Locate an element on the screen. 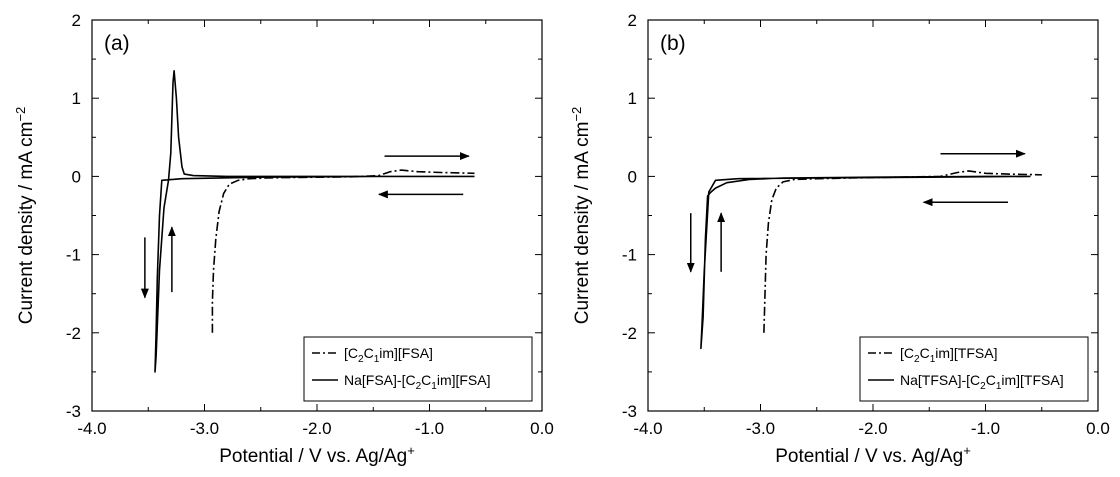  legend-entry: [C2C1im][FSA] is located at coordinates (388, 355).